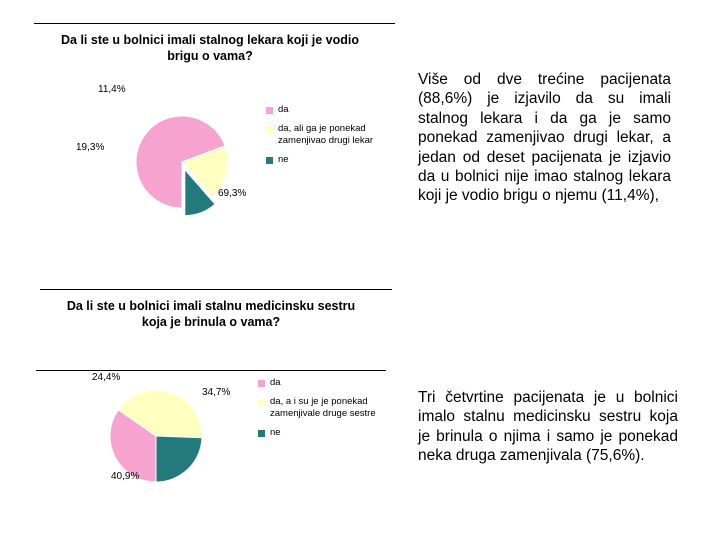 Image resolution: width=720 pixels, height=540 pixels. I want to click on data-label-3: 11,4%, so click(112, 89).